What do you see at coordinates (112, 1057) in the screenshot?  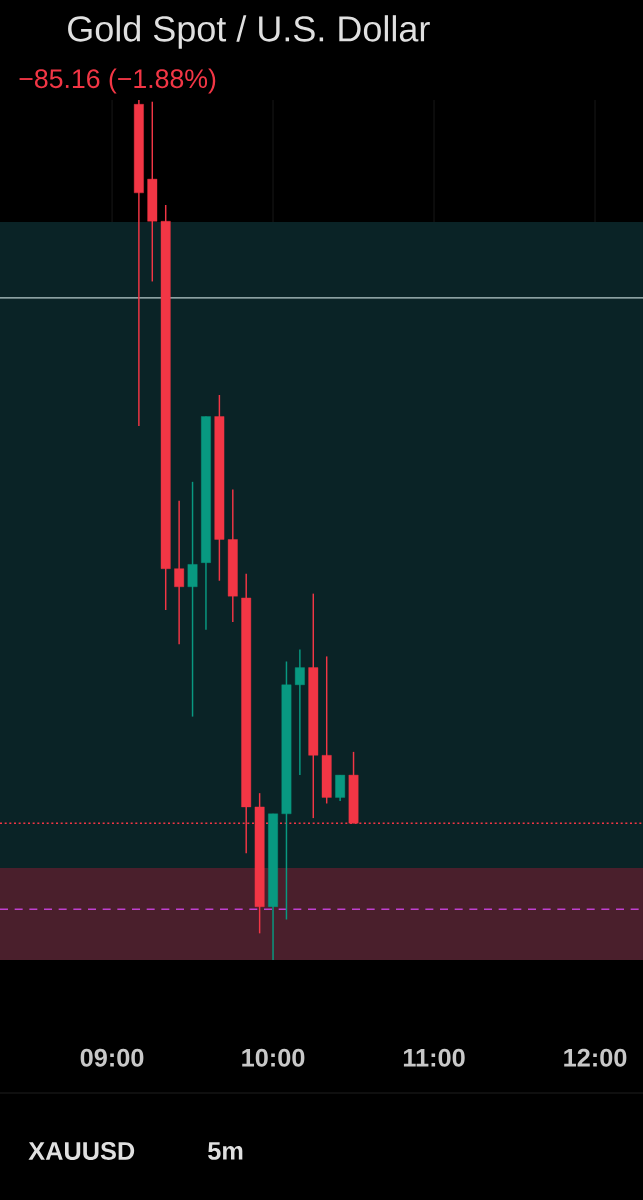 I see `x-tick-label: 09:00` at bounding box center [112, 1057].